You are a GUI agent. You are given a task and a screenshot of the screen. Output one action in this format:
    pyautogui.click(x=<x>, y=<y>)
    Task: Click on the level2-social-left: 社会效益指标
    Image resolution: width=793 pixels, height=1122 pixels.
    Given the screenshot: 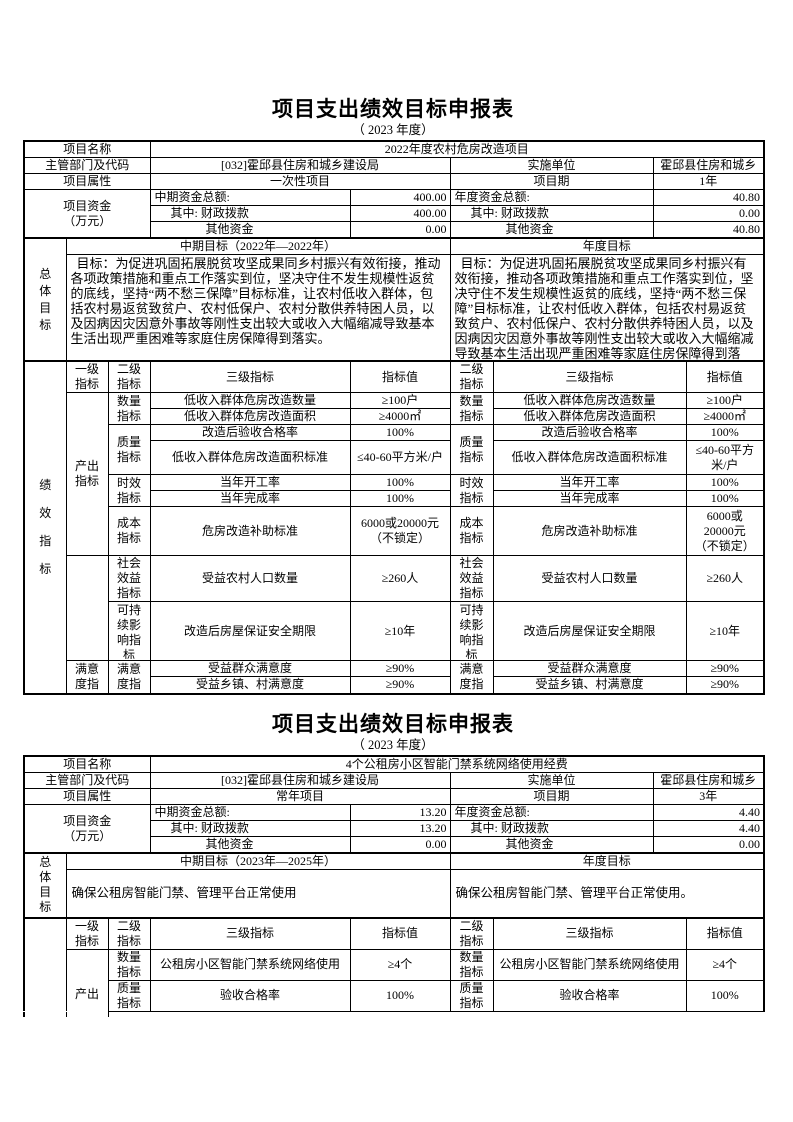 What is the action you would take?
    pyautogui.click(x=129, y=578)
    